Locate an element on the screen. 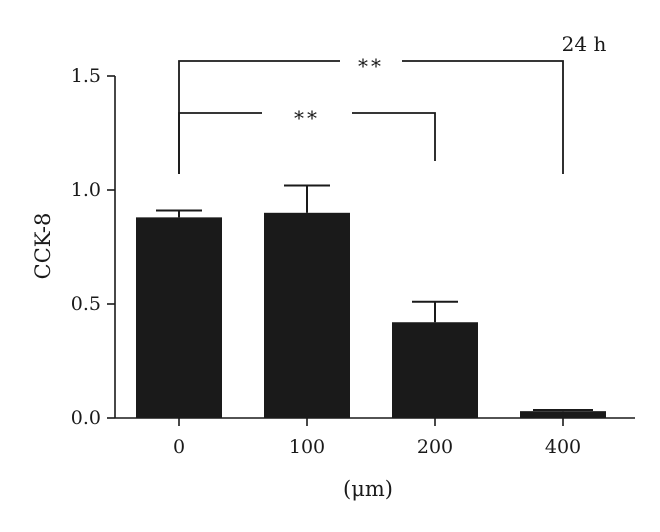  y-tick-label: 0.0 is located at coordinates (86, 418).